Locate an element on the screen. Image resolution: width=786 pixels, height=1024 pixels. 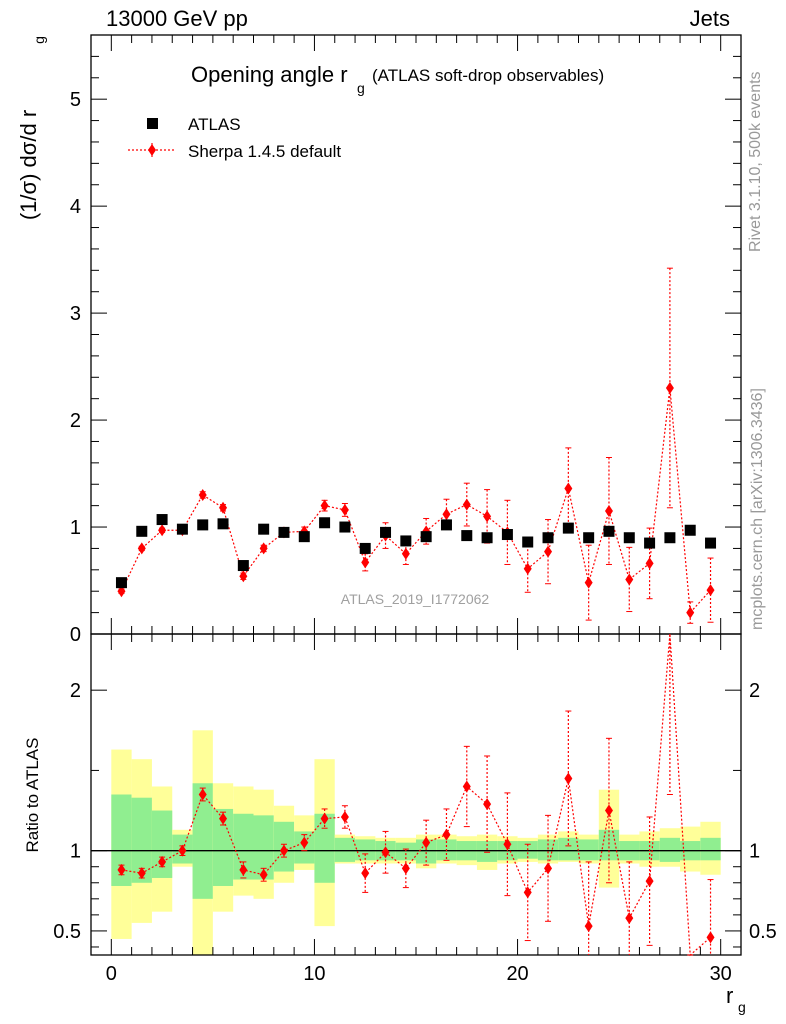
y-tick-label: 4 is located at coordinates (75, 207).